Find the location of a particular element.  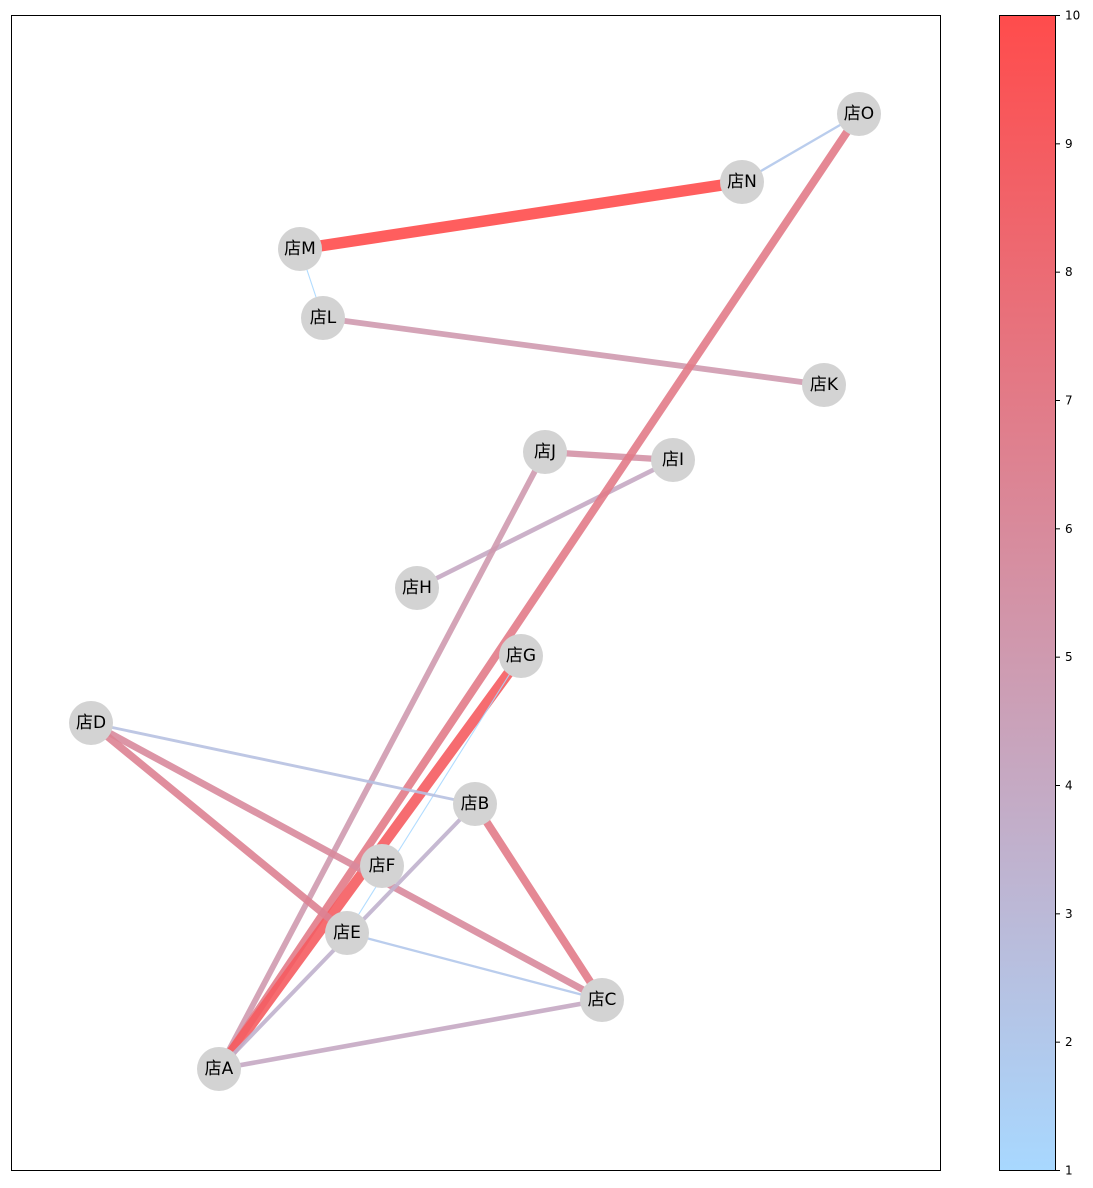

edge-店I-店H is located at coordinates (545, 524).